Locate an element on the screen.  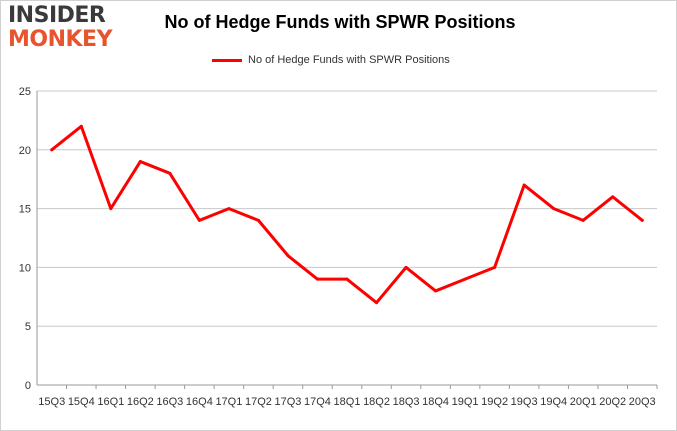
x-tick-label: 19Q1 is located at coordinates (465, 402).